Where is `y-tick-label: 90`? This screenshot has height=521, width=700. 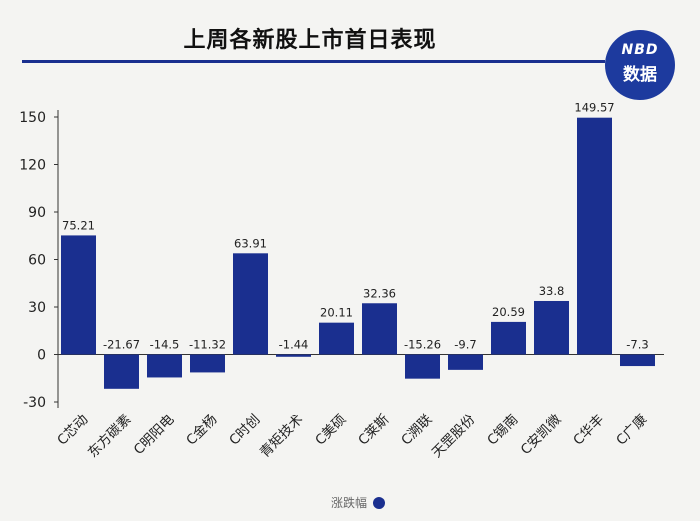 y-tick-label: 90 is located at coordinates (37, 213).